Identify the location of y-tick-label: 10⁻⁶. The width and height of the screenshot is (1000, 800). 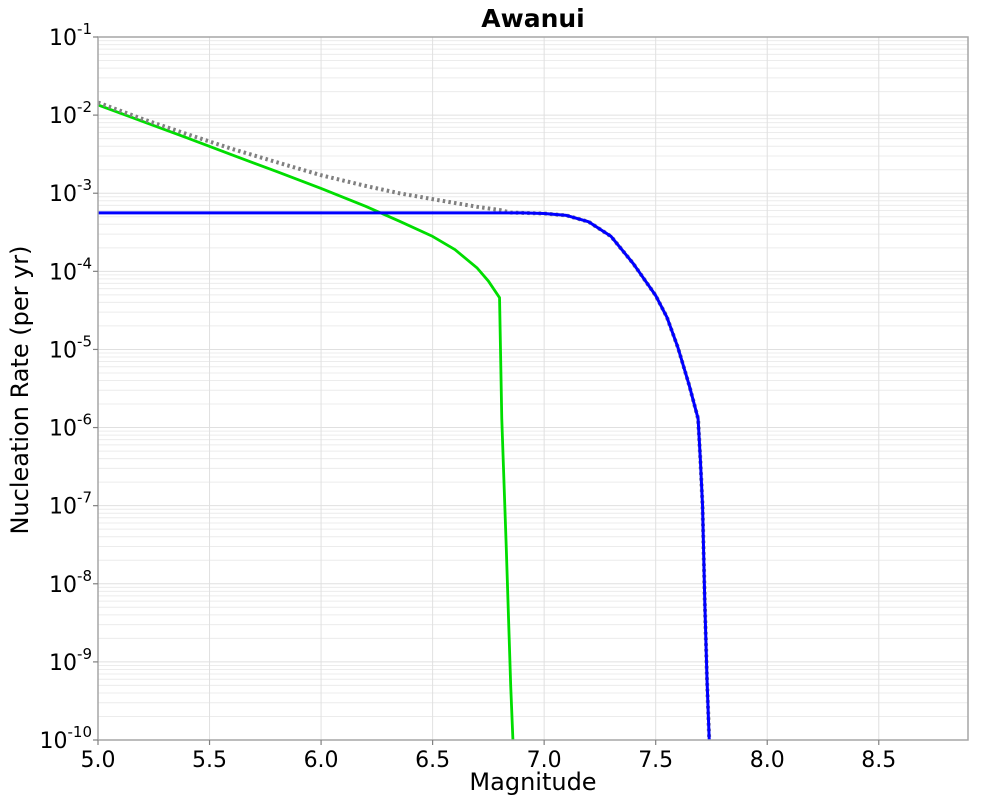
(70, 426).